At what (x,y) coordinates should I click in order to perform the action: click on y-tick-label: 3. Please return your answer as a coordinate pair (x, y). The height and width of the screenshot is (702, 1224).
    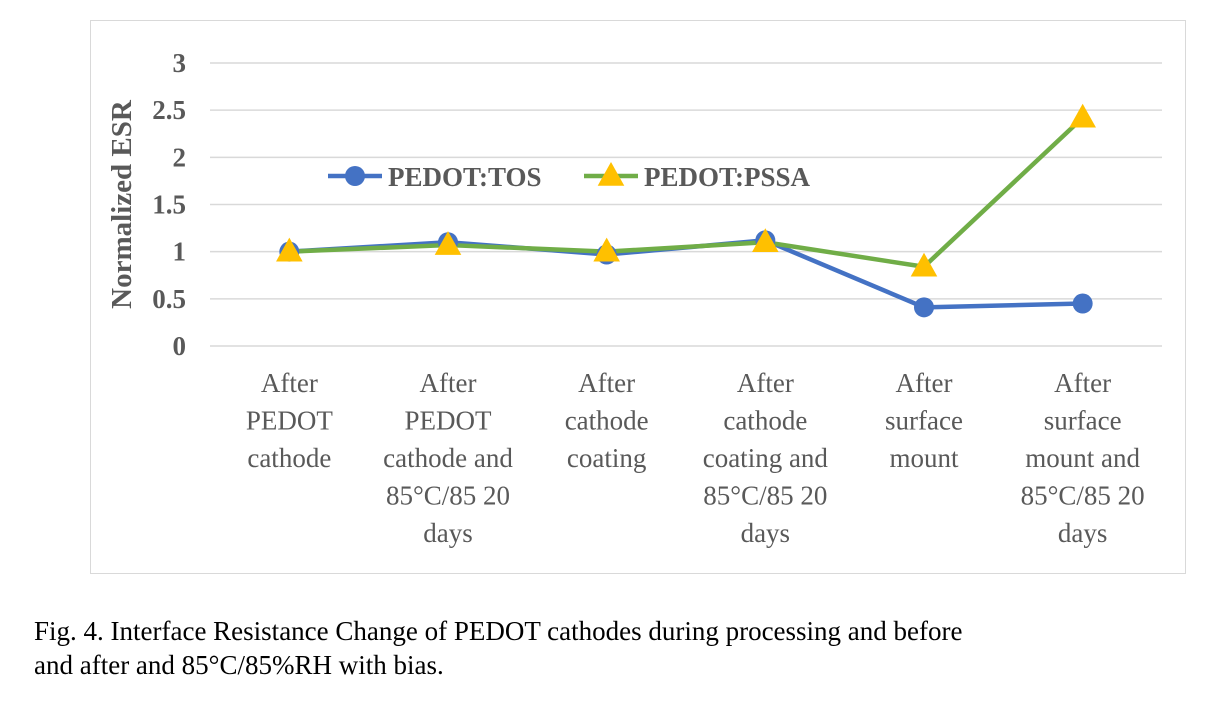
    Looking at the image, I should click on (180, 63).